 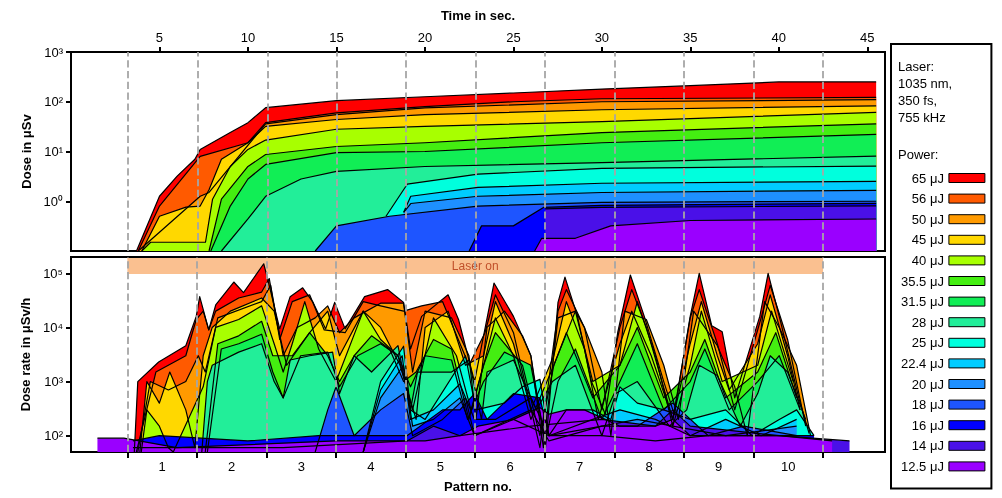 What do you see at coordinates (927, 446) in the screenshot?
I see `legend-label: 14 μJ` at bounding box center [927, 446].